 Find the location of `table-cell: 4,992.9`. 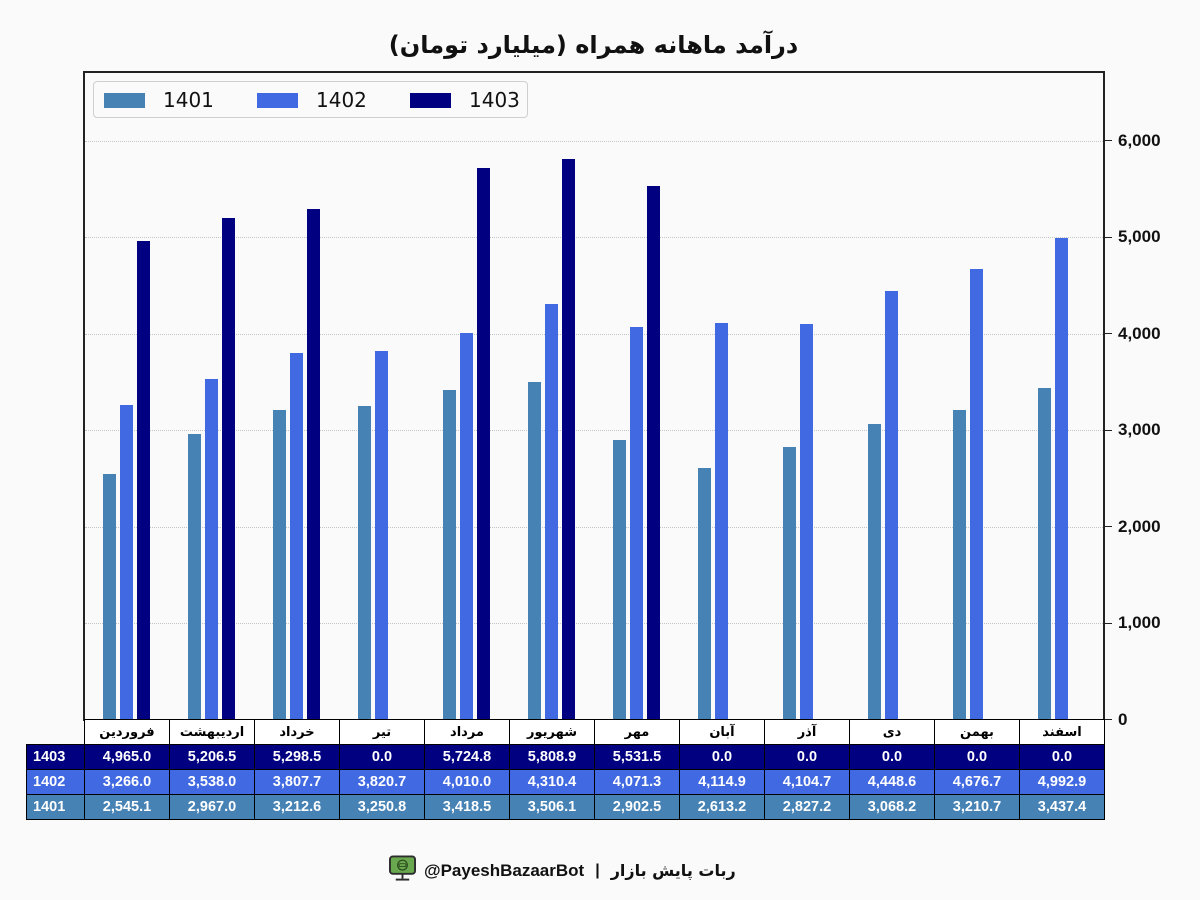

table-cell: 4,992.9 is located at coordinates (1062, 782).